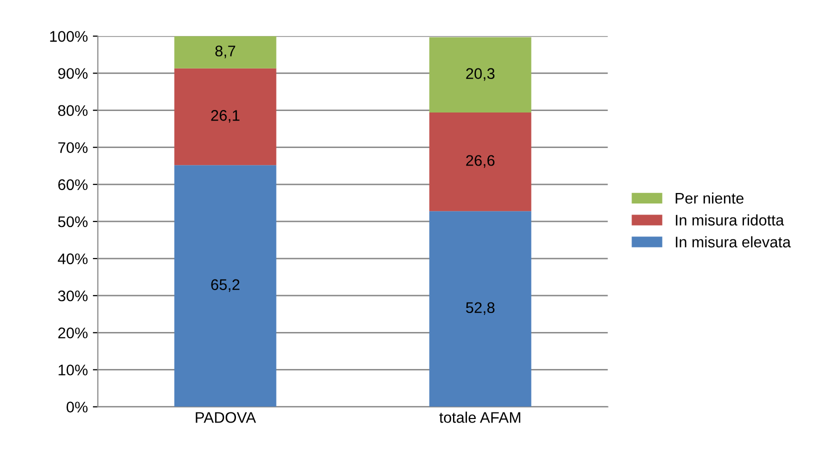 This screenshot has width=836, height=452. Describe the element at coordinates (73, 110) in the screenshot. I see `y-tick-label: 80%` at that location.